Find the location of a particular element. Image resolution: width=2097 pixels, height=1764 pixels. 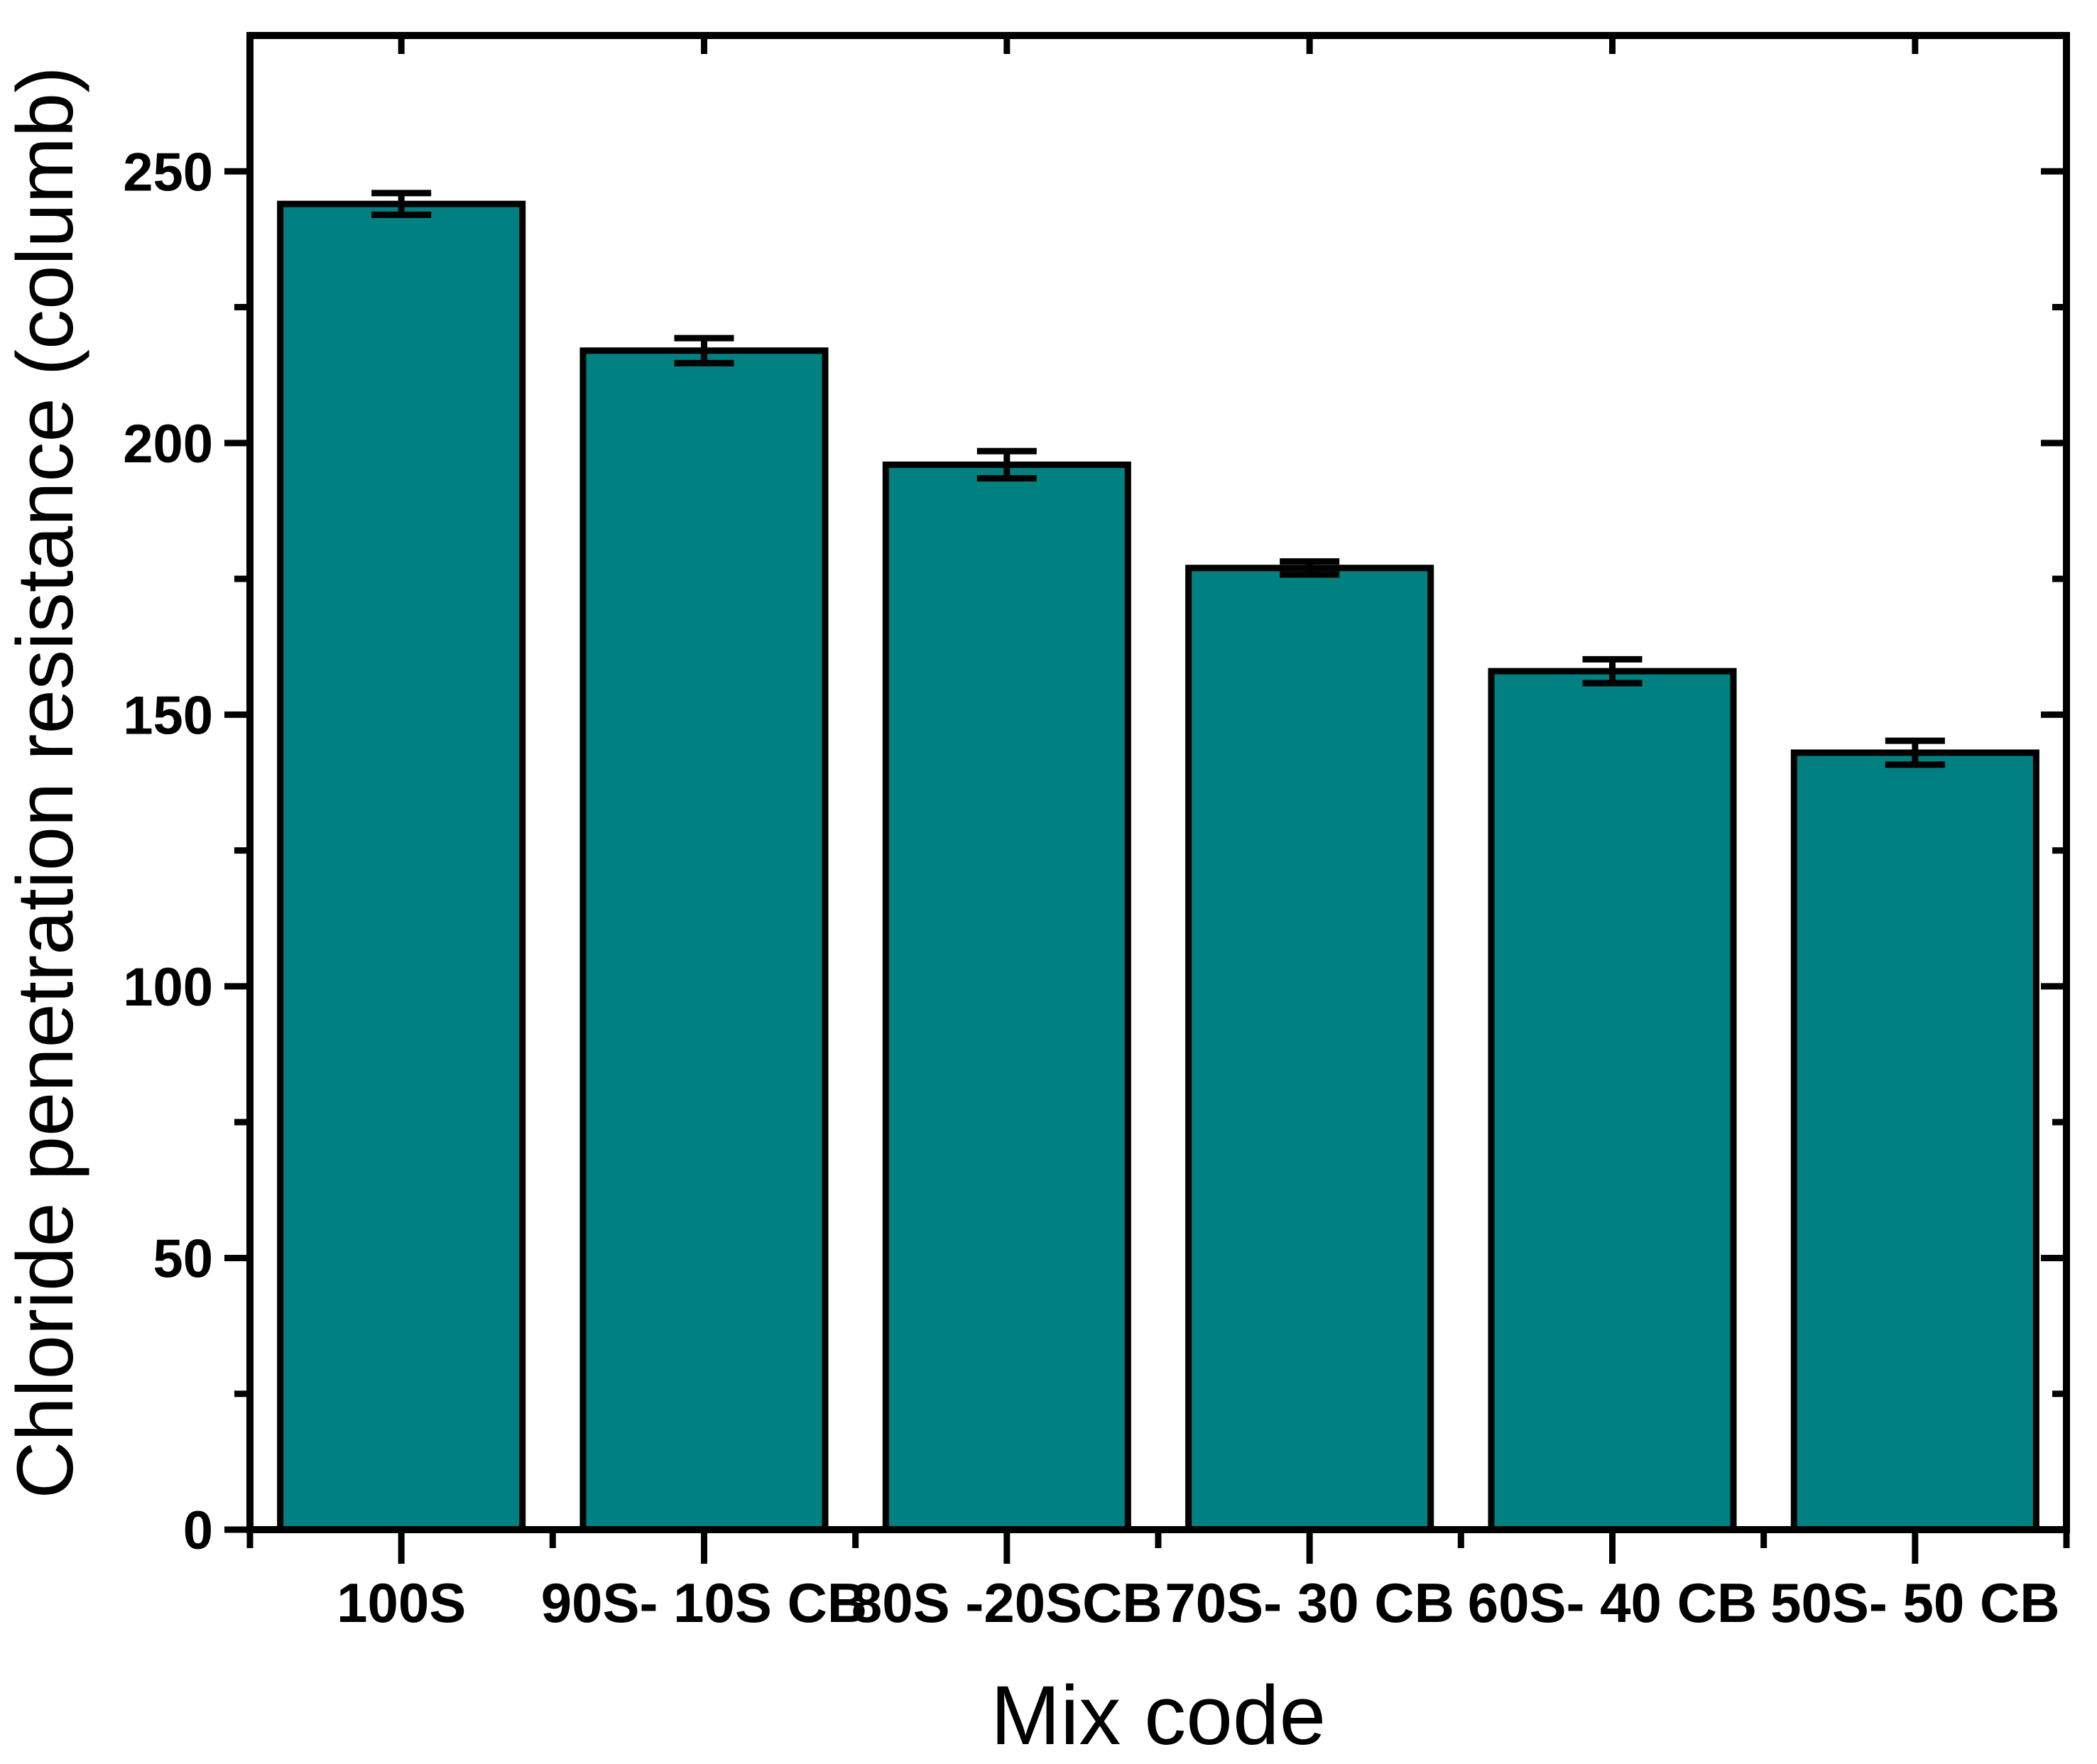

x-tick-label: 60S- 40 CB is located at coordinates (1613, 1603).